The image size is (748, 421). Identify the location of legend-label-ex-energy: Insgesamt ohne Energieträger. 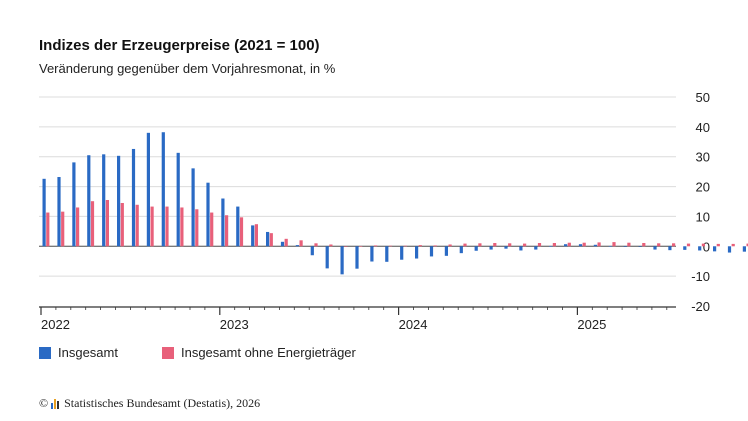
(268, 352).